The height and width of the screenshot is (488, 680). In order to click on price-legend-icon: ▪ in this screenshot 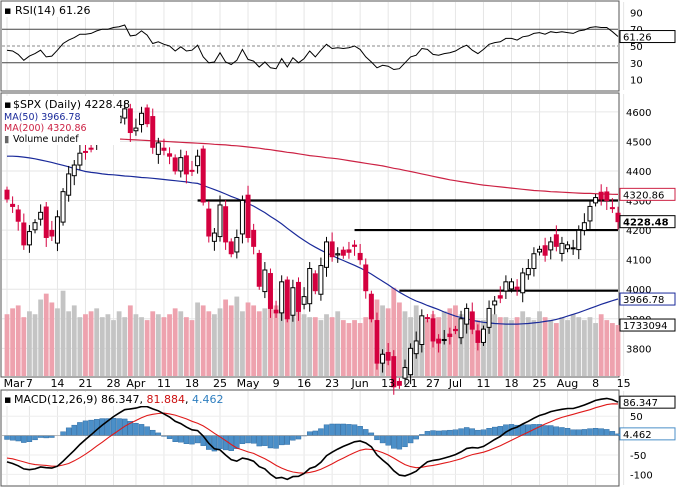, I will do `click(7, 104)`.